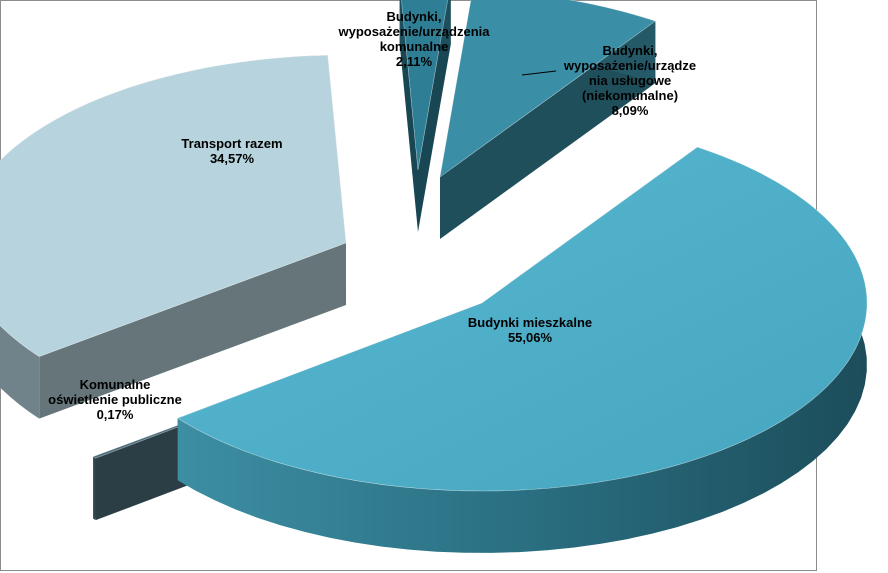 The height and width of the screenshot is (573, 888). I want to click on data-label-line: 2,11%, so click(414, 61).